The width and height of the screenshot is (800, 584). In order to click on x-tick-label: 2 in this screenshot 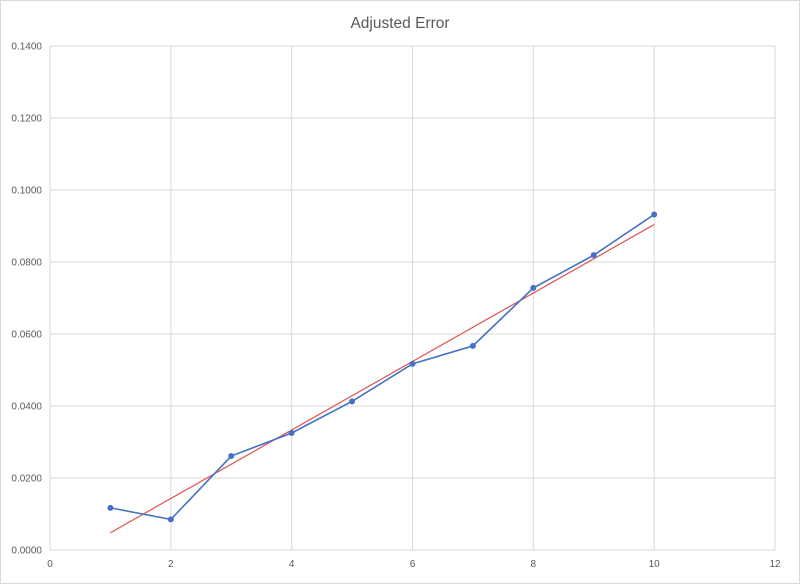, I will do `click(171, 564)`.